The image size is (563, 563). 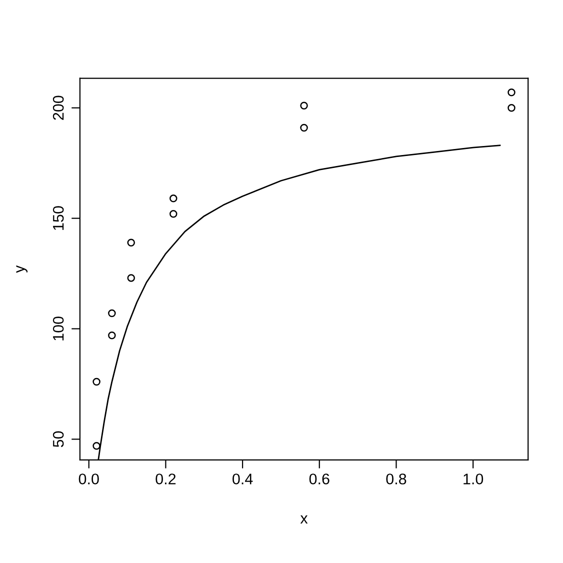 What do you see at coordinates (319, 479) in the screenshot?
I see `x-tick-label: 0.6` at bounding box center [319, 479].